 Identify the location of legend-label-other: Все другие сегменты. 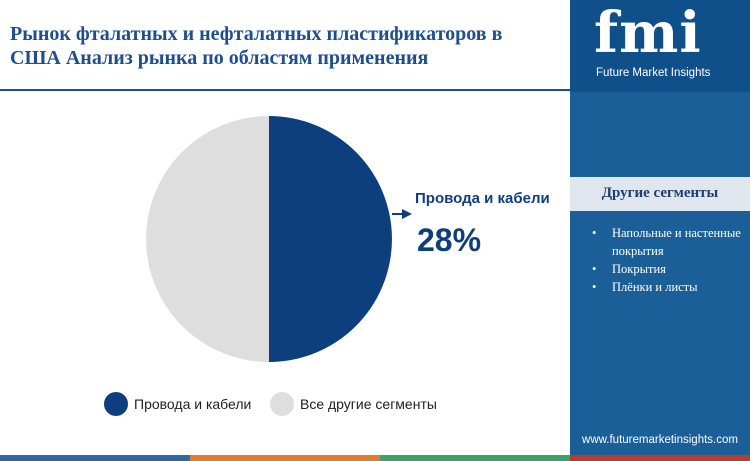
(368, 404).